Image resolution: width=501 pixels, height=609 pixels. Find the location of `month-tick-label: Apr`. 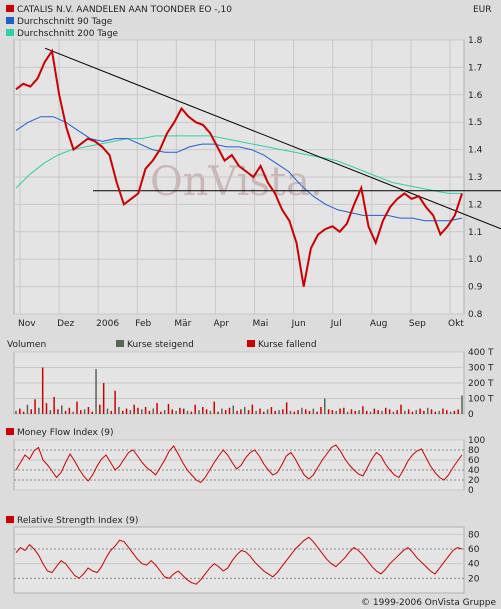

month-tick-label: Apr is located at coordinates (221, 324).